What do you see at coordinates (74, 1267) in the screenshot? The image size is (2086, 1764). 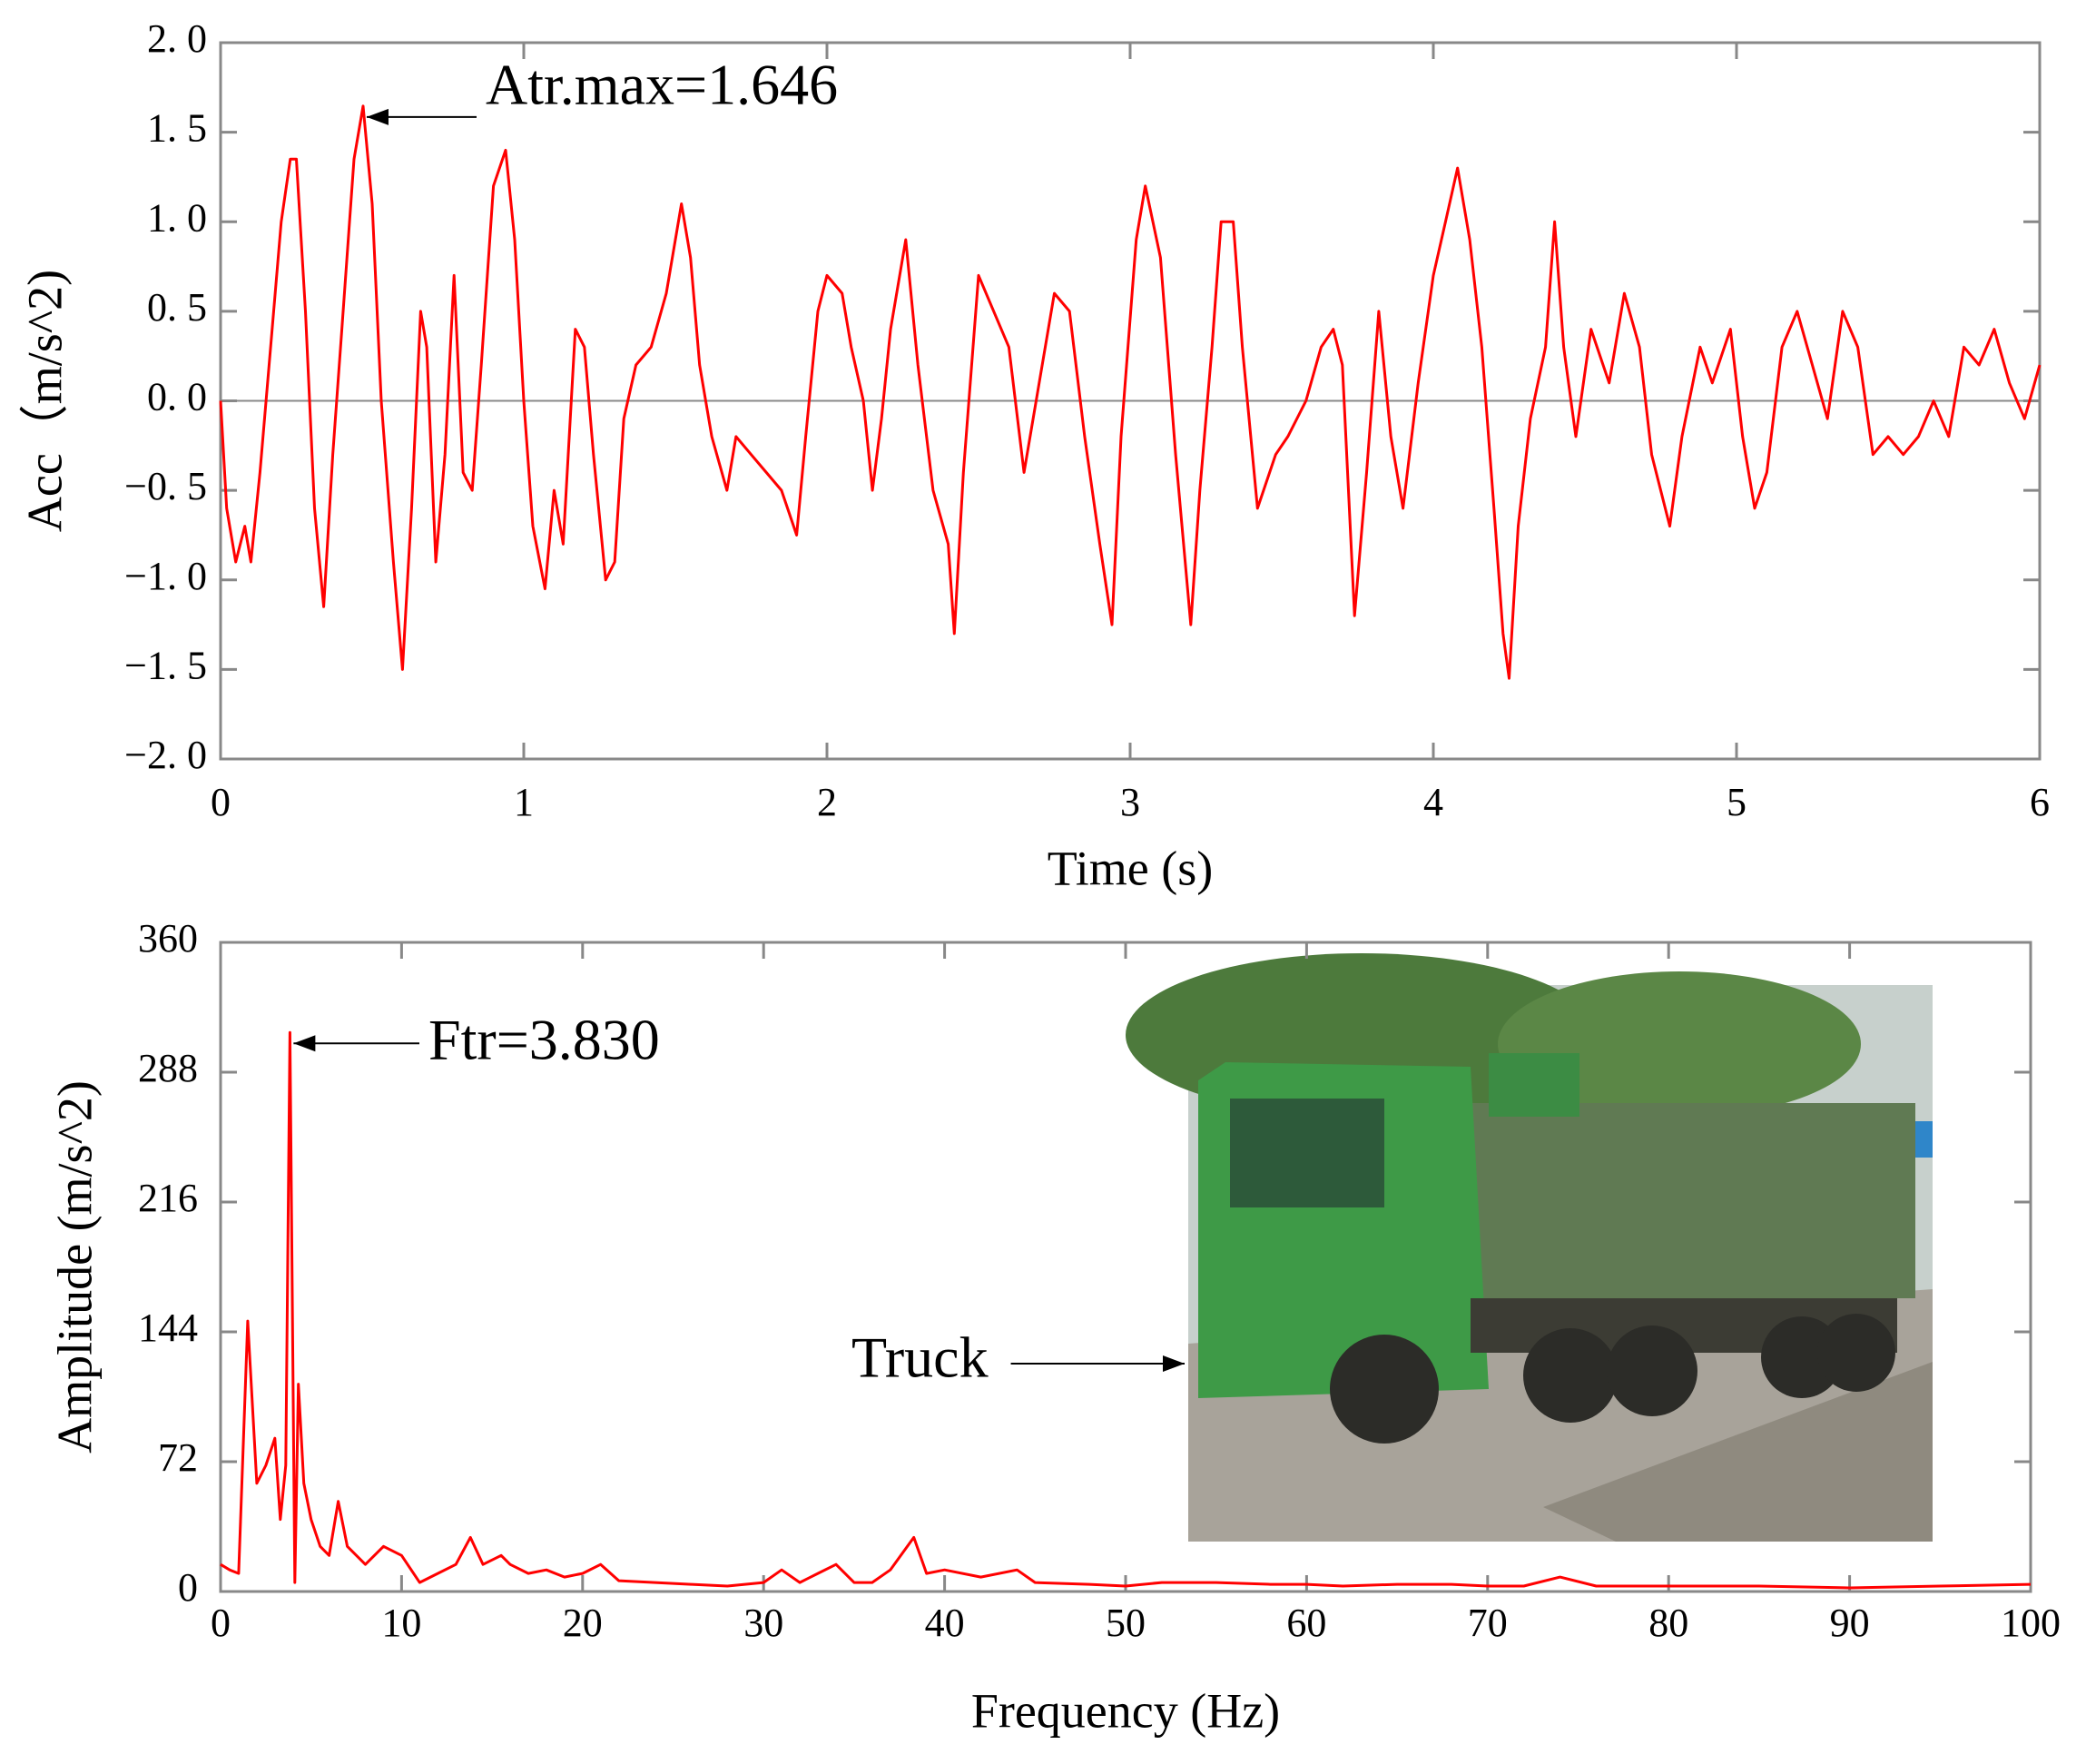 I see `y-axis-title: Amplitude (m/s^2)` at bounding box center [74, 1267].